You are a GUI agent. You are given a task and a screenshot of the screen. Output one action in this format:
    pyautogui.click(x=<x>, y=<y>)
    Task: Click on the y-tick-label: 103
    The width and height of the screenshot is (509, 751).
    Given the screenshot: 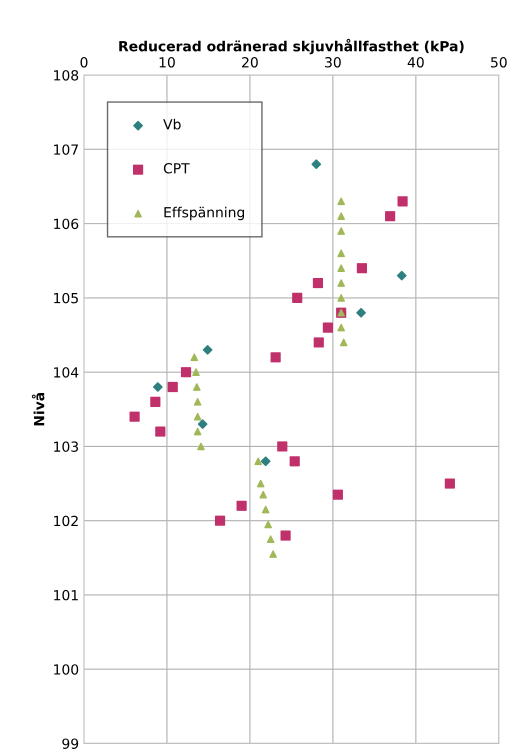 What is the action you would take?
    pyautogui.click(x=66, y=446)
    